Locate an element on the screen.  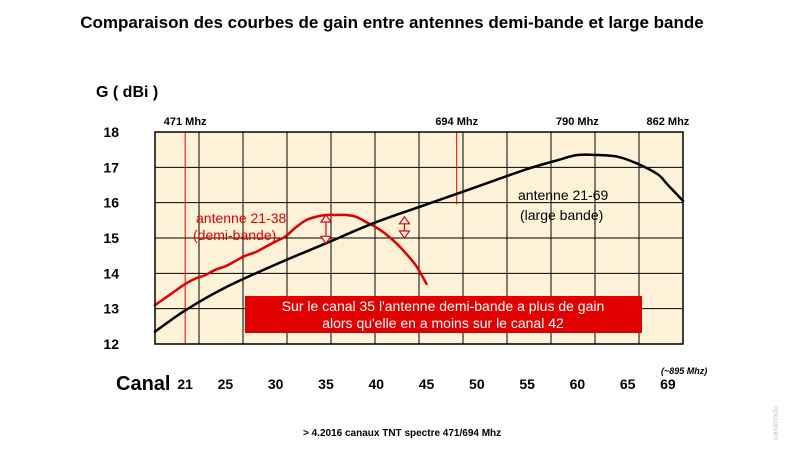
series-label-large-bande-sub: (large bande) is located at coordinates (561, 215).